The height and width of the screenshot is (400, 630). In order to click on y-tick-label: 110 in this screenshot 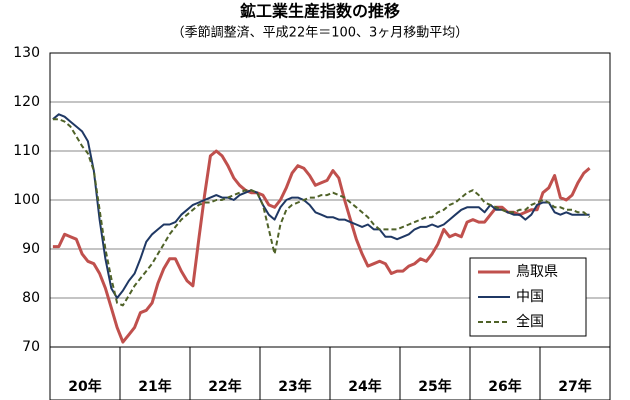, I will do `click(26, 151)`.